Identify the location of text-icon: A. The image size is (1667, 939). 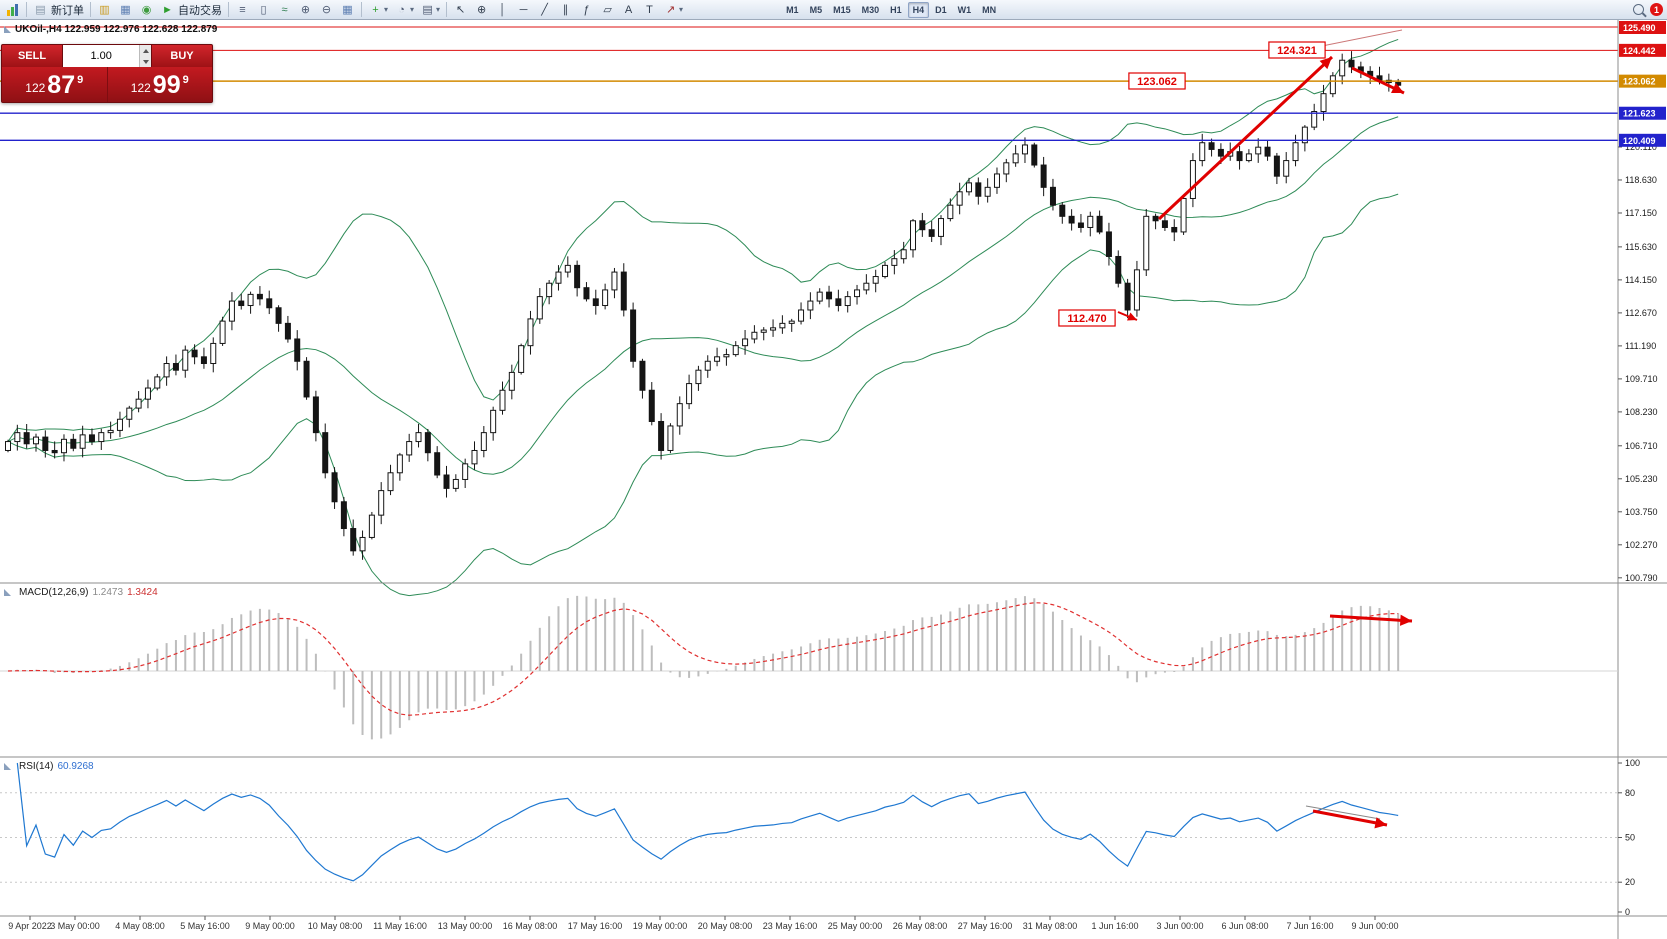
(628, 9).